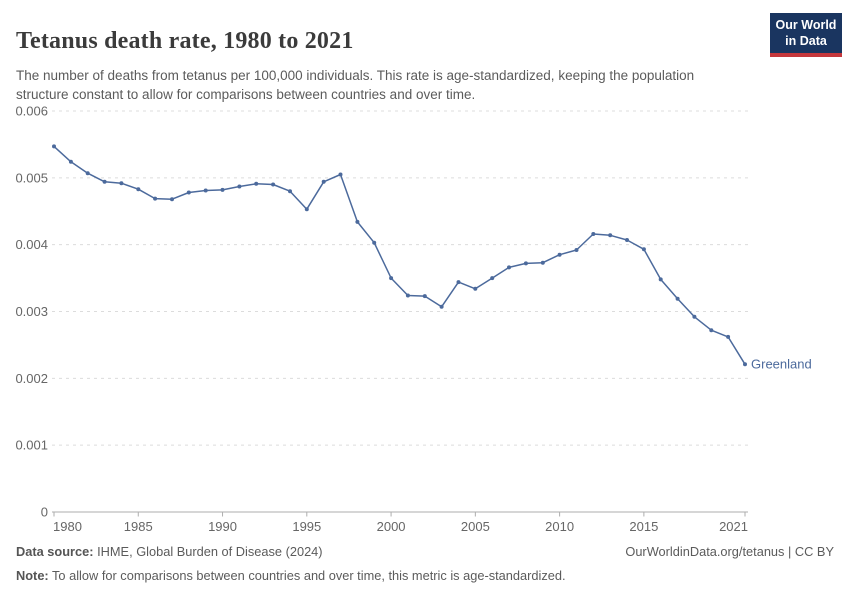  What do you see at coordinates (31, 111) in the screenshot?
I see `y-axis-tick-label: 0.006` at bounding box center [31, 111].